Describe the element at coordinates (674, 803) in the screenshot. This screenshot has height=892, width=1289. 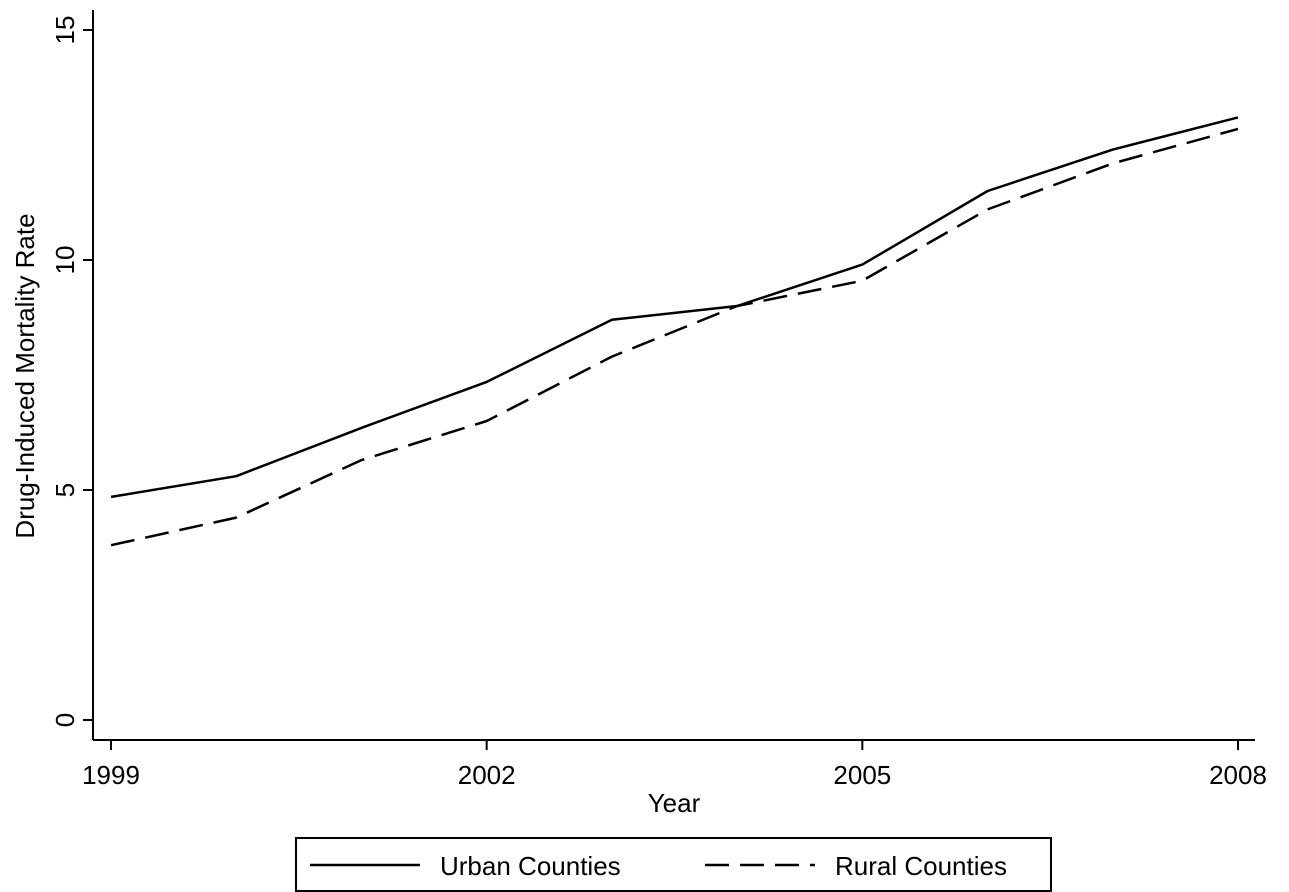
I see `x-axis-title: Year` at that location.